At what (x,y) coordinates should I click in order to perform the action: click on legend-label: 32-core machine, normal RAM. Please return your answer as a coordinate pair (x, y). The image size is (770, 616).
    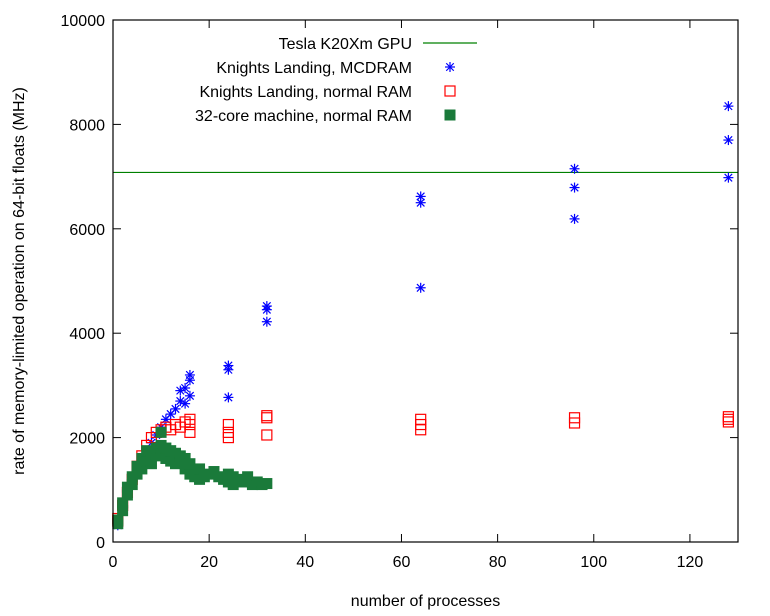
    Looking at the image, I should click on (303, 116).